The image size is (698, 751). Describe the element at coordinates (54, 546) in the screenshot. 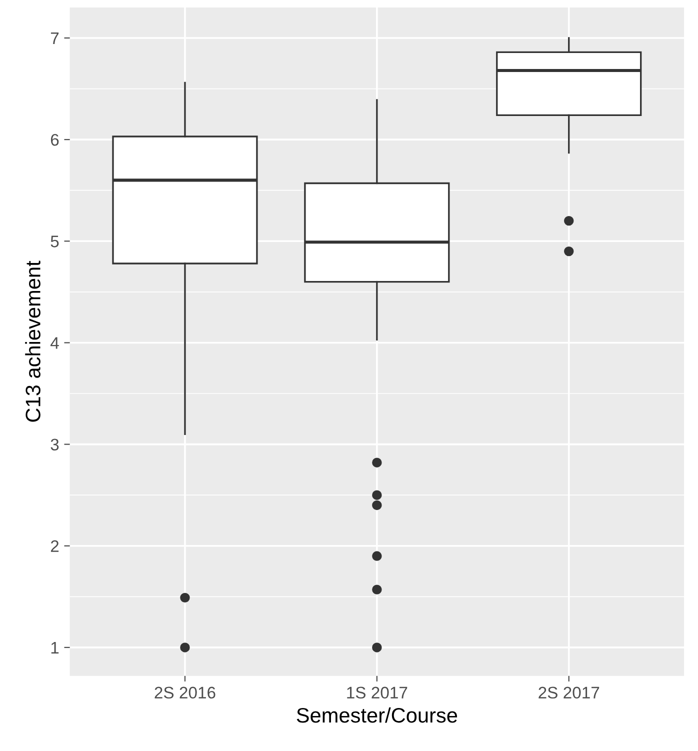

I see `y-tick-label: 2` at that location.